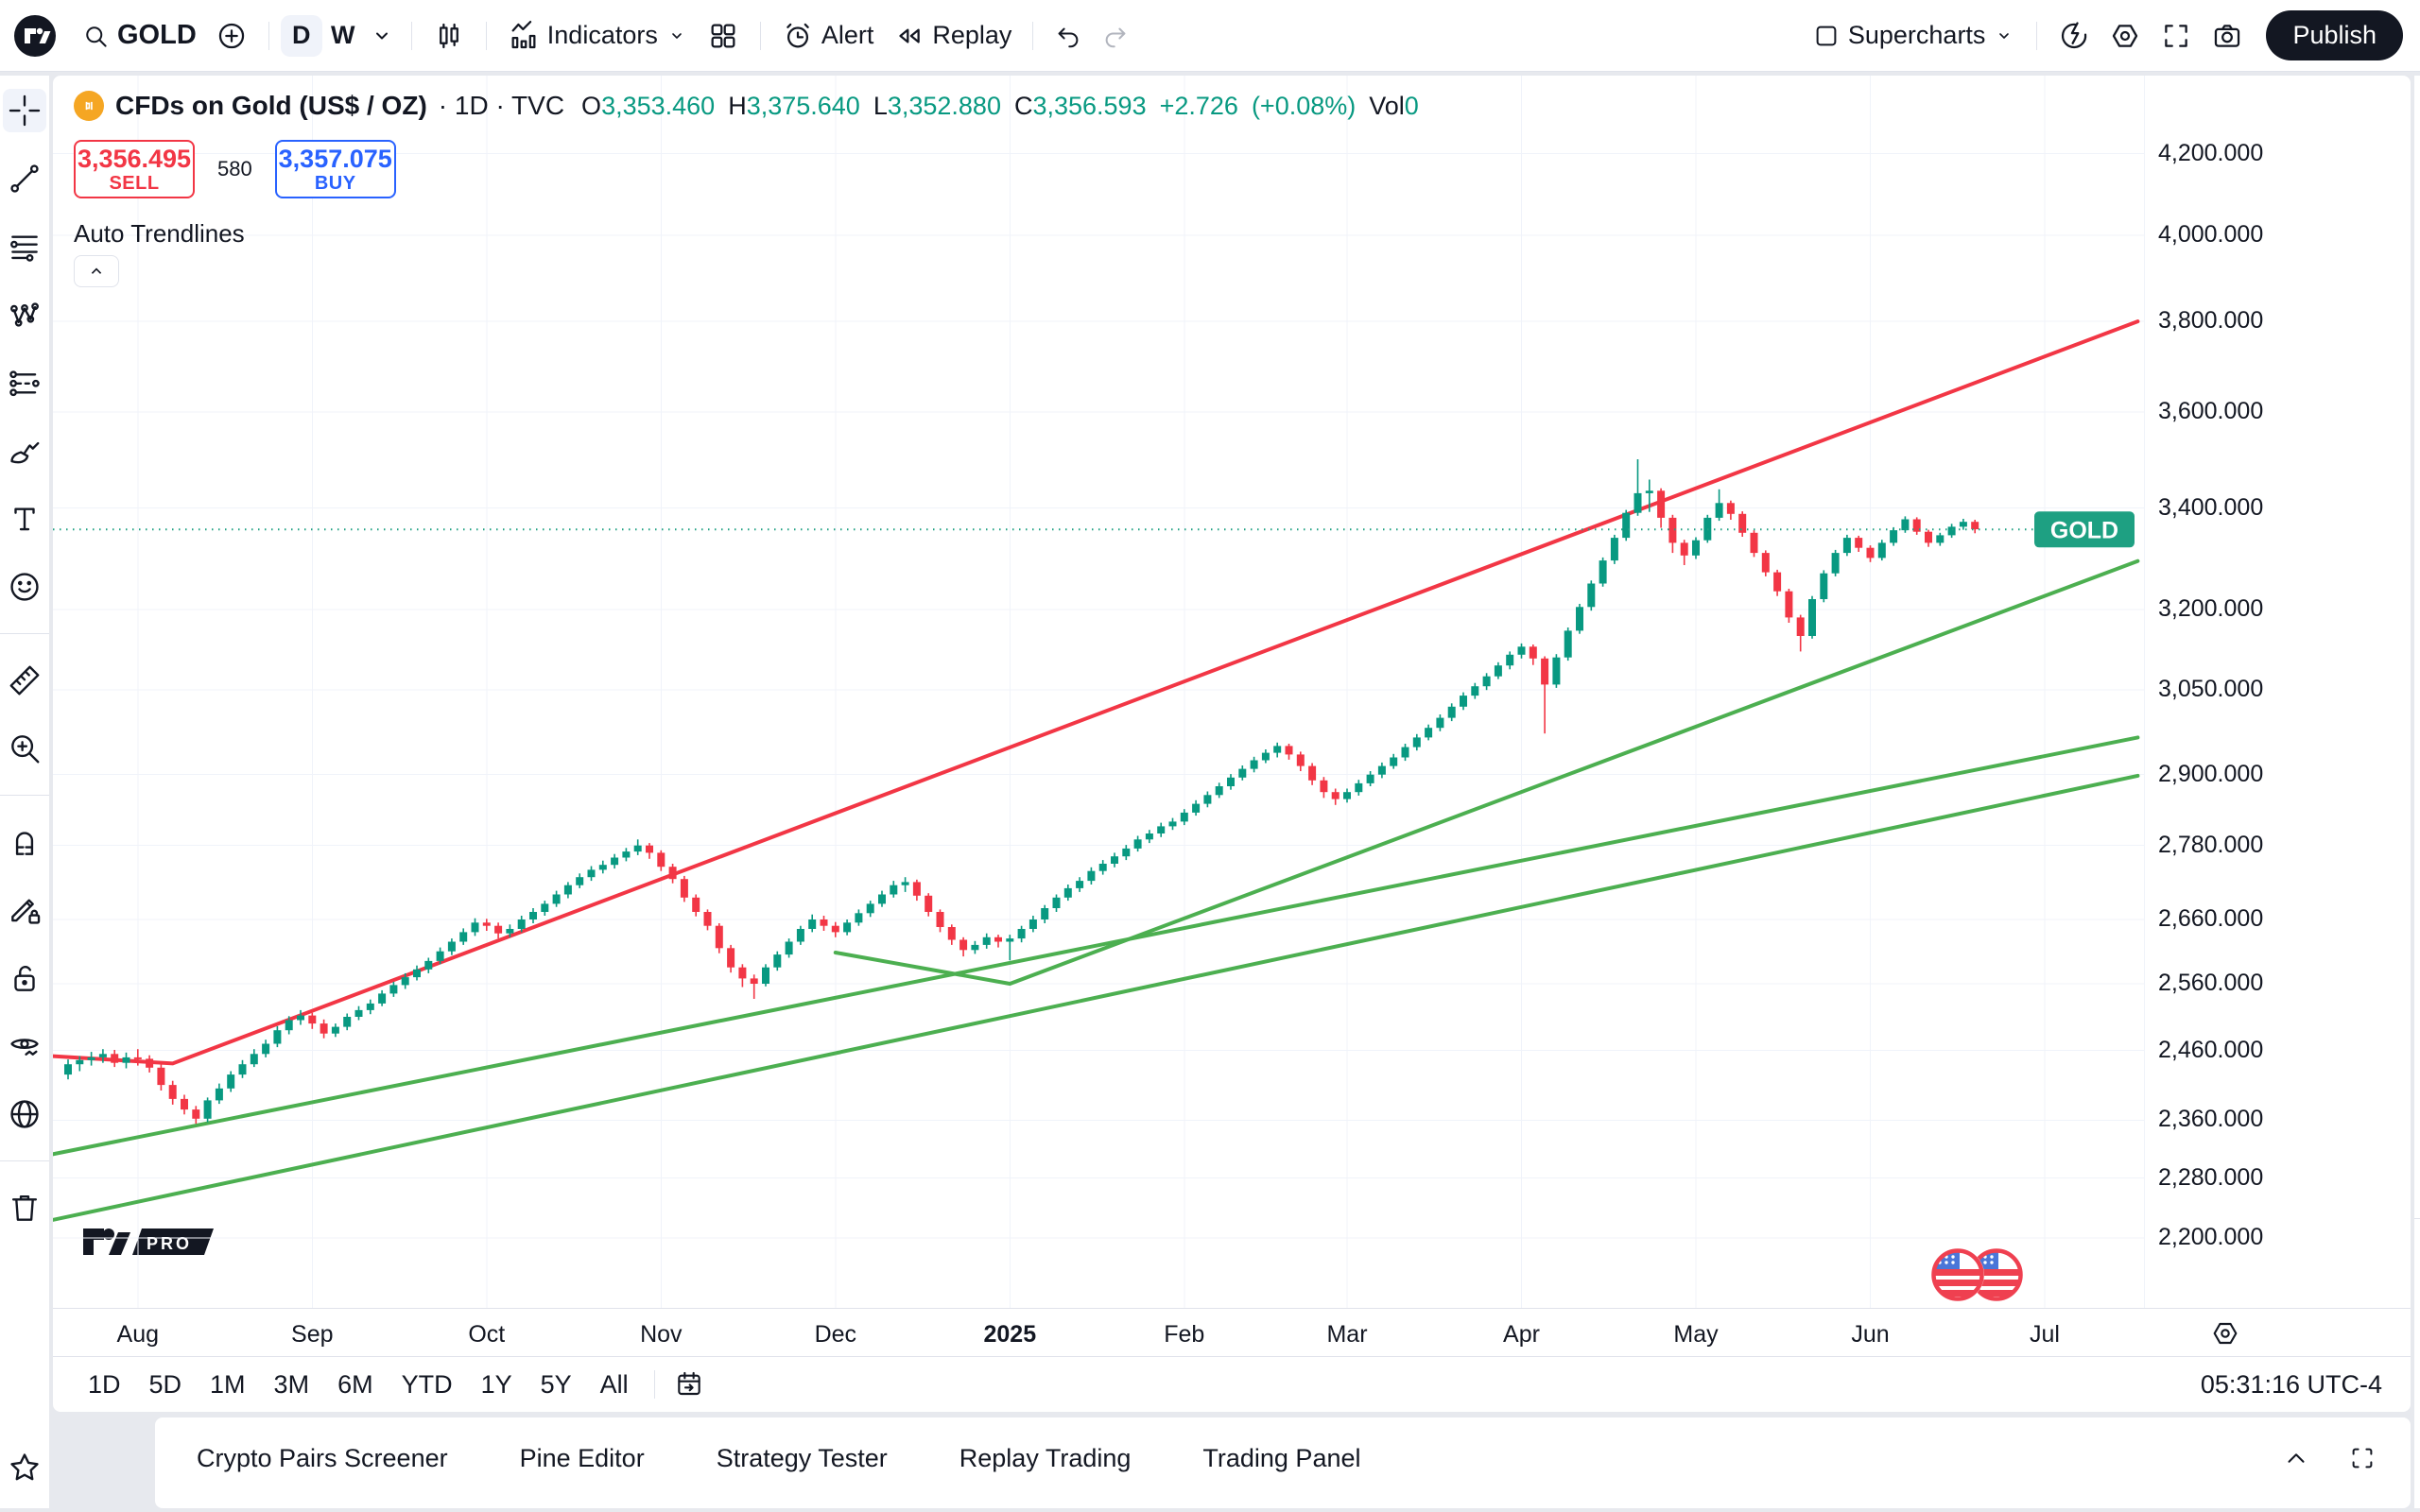 The image size is (2420, 1512). I want to click on brush-icon, so click(24, 450).